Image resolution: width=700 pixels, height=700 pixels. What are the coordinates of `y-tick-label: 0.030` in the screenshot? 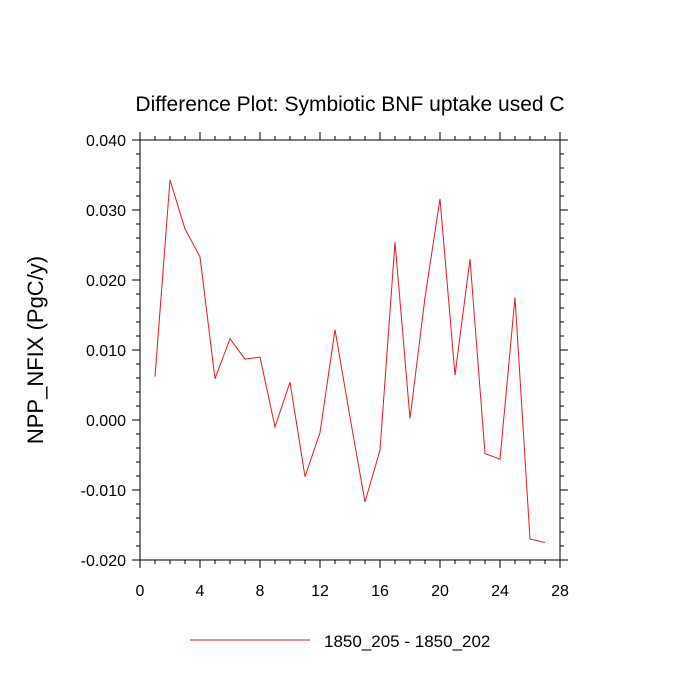 It's located at (106, 211).